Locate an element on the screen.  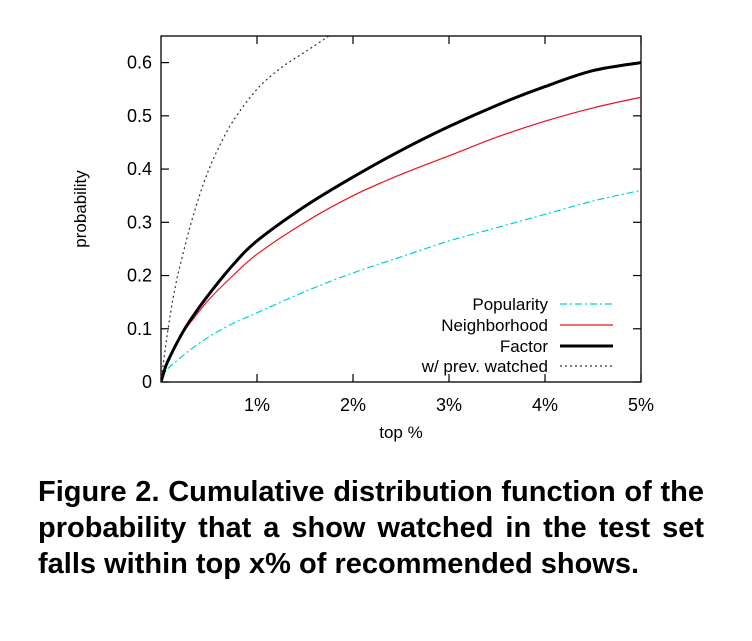
legend-label: w/ prev. watched is located at coordinates (484, 366).